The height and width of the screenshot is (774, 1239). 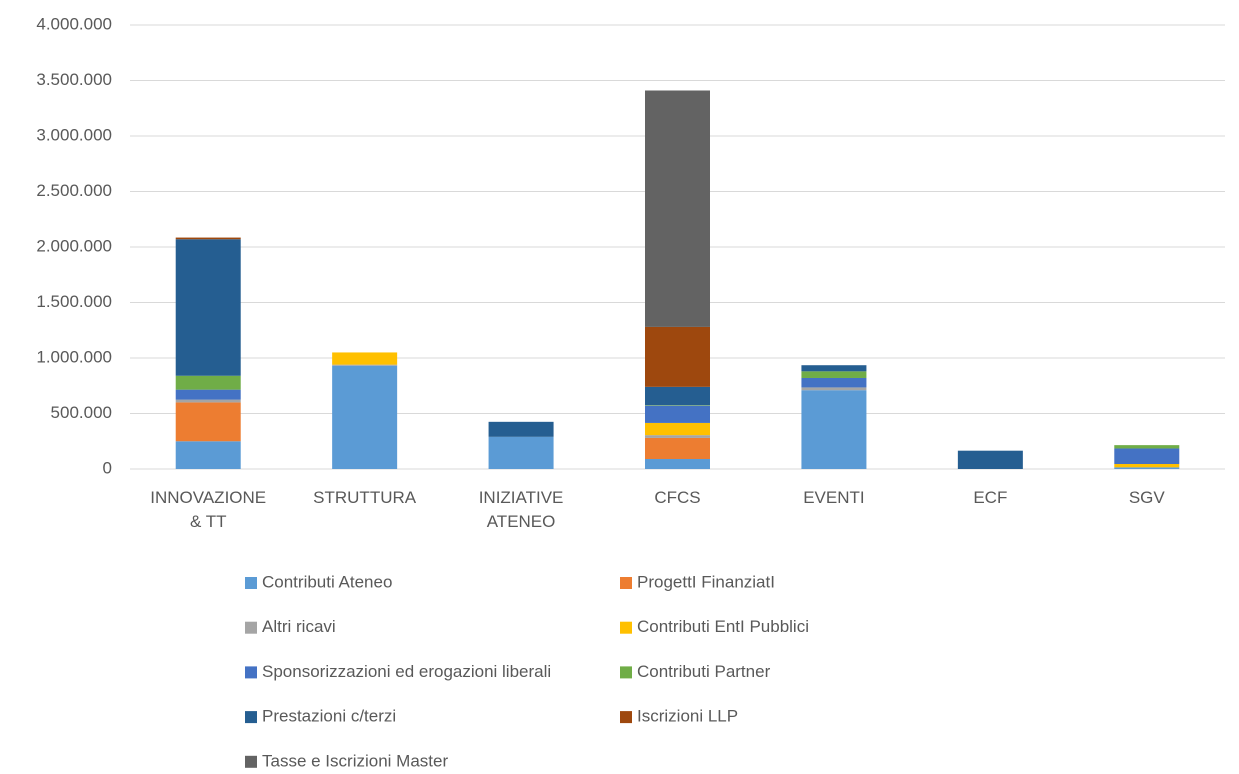 I want to click on y-tick-label: 0, so click(x=107, y=467).